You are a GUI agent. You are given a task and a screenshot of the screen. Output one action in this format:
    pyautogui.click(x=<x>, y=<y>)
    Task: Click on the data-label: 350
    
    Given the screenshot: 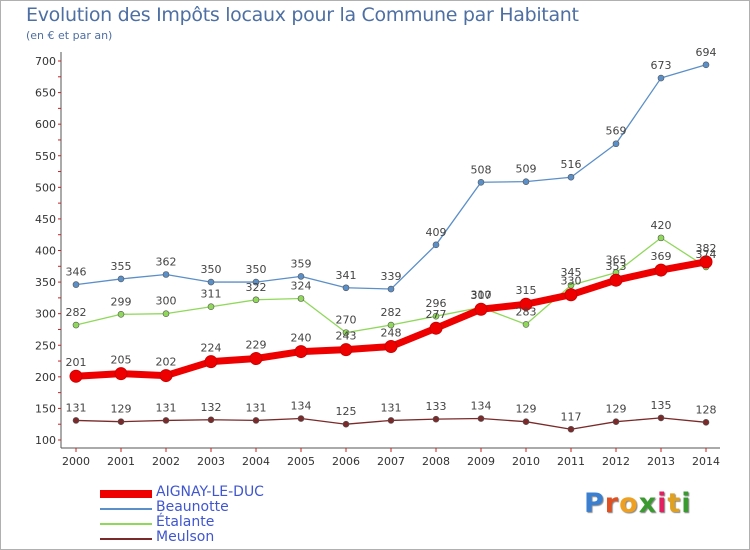 What is the action you would take?
    pyautogui.click(x=256, y=269)
    